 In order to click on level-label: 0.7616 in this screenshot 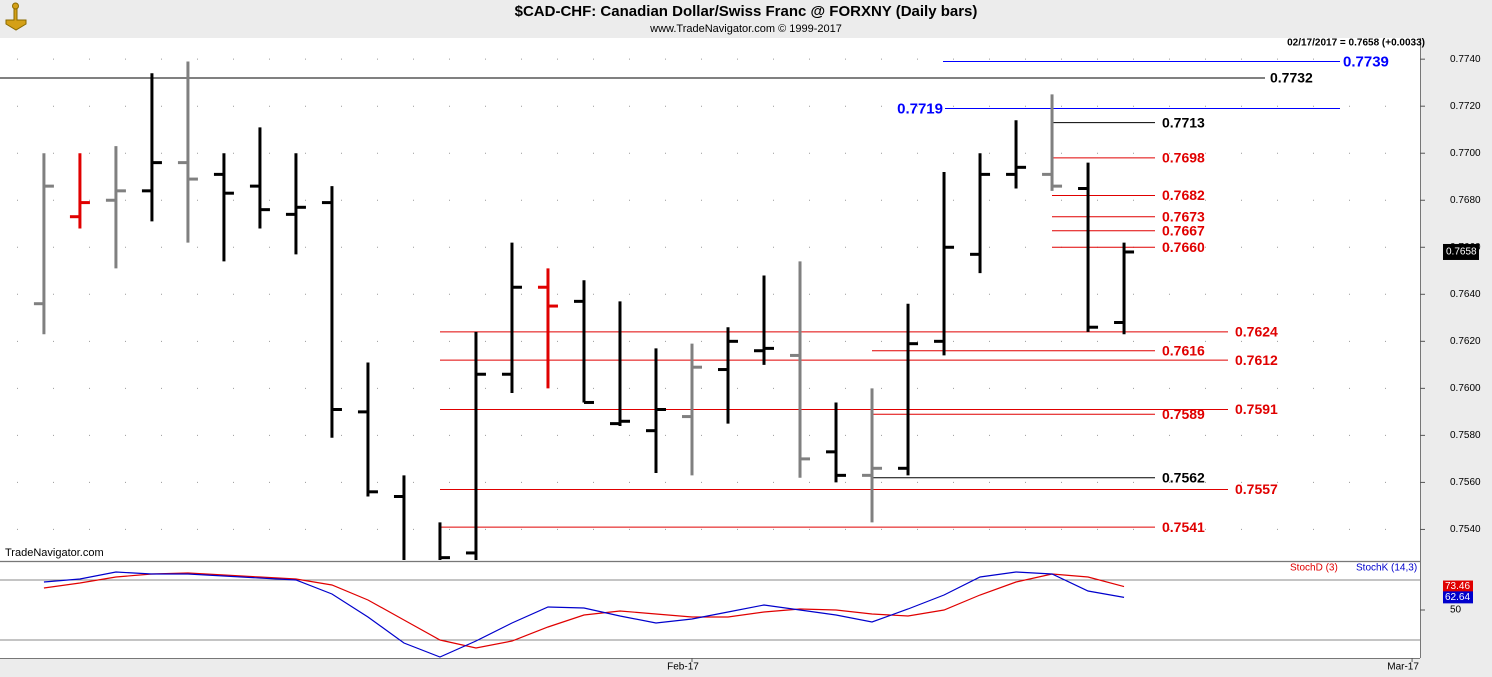, I will do `click(1183, 350)`.